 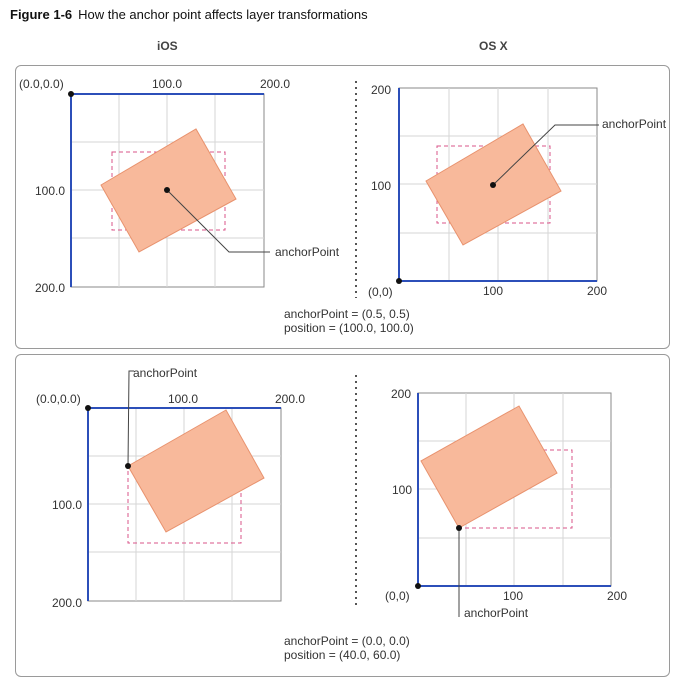 What do you see at coordinates (496, 613) in the screenshot?
I see `osx-anchor-label-2: anchorPoint` at bounding box center [496, 613].